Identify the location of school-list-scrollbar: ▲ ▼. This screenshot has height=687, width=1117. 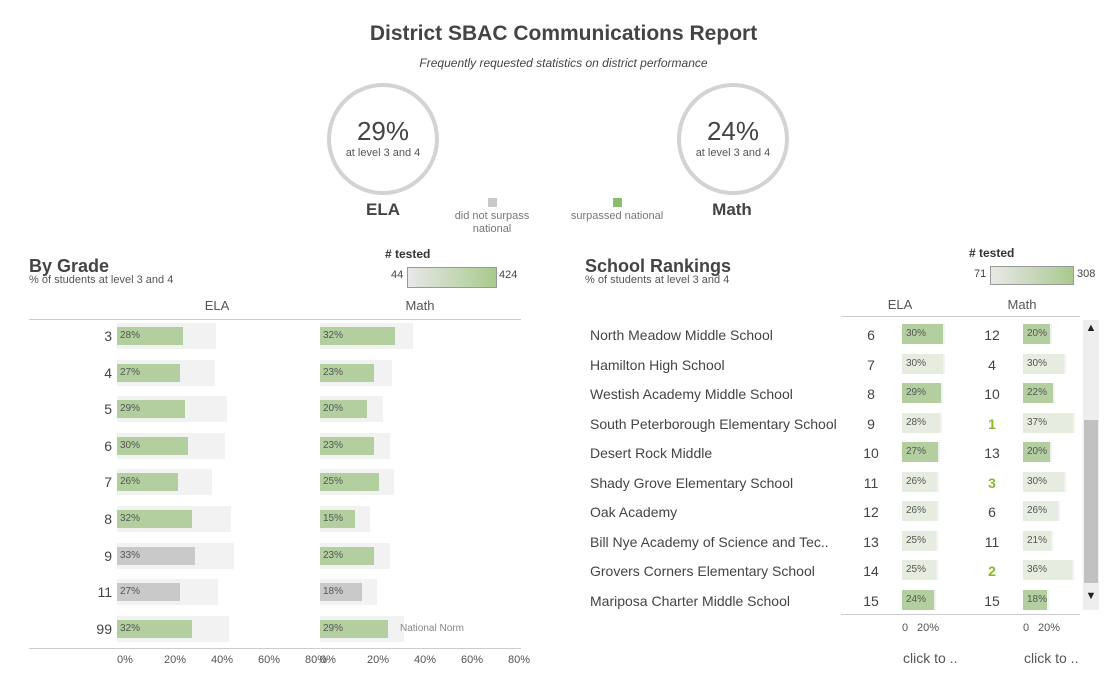
(1091, 465).